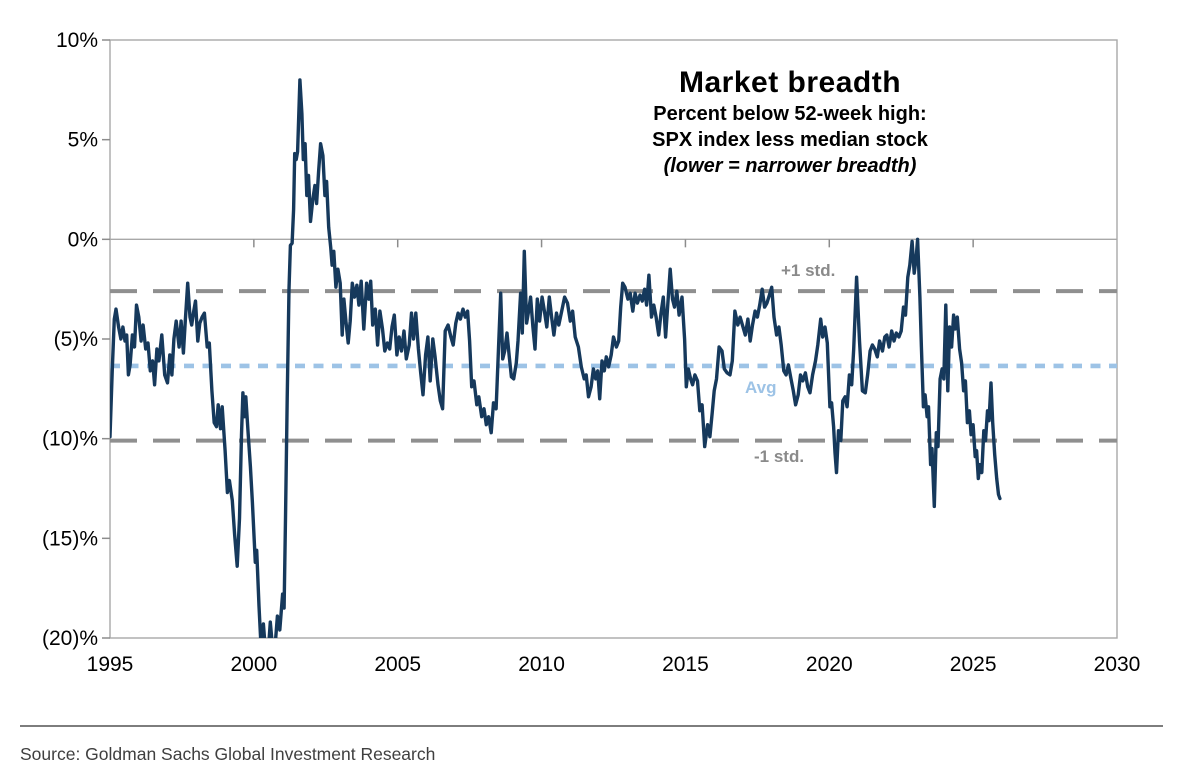  What do you see at coordinates (685, 664) in the screenshot?
I see `x-axis-label-2015: 2015` at bounding box center [685, 664].